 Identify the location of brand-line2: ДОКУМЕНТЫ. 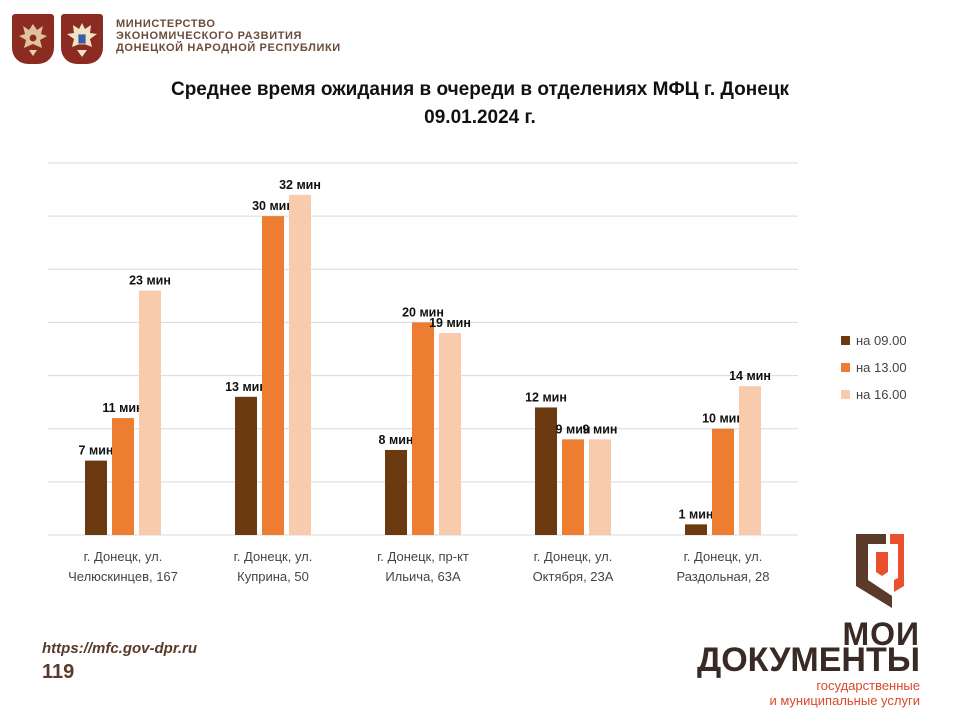
(808, 660).